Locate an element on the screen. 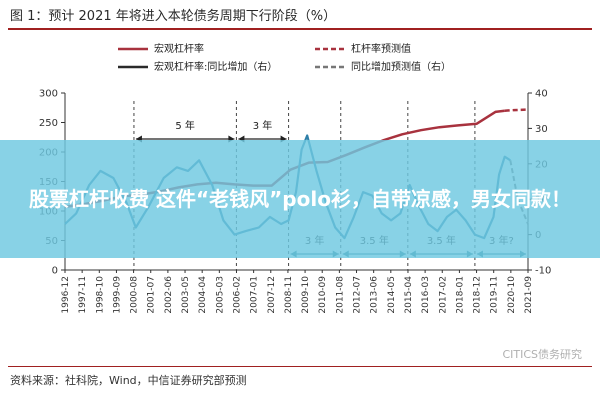 The image size is (600, 400). x-tick-label: 1999-09 is located at coordinates (117, 295).